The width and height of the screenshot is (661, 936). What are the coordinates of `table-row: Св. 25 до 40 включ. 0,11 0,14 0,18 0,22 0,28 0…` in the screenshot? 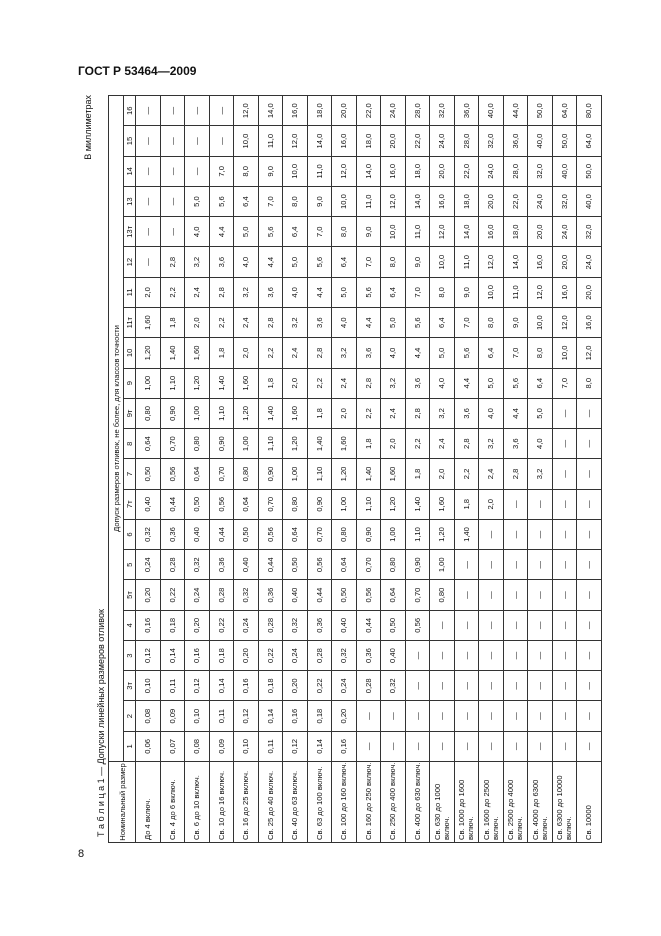 It's located at (270, 469).